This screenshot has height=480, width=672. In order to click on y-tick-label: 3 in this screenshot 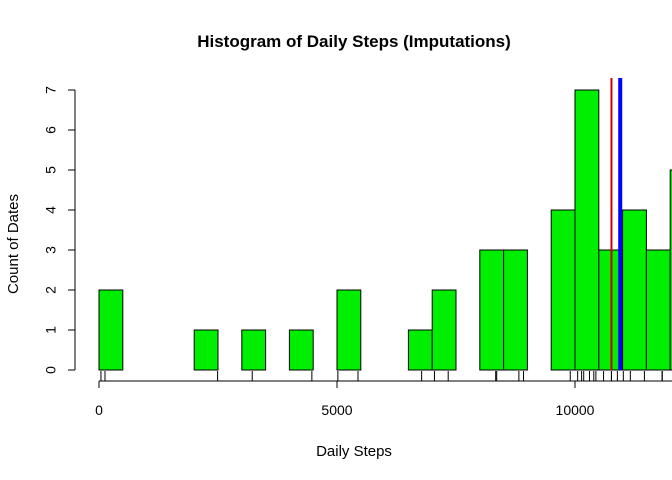, I will do `click(51, 250)`.